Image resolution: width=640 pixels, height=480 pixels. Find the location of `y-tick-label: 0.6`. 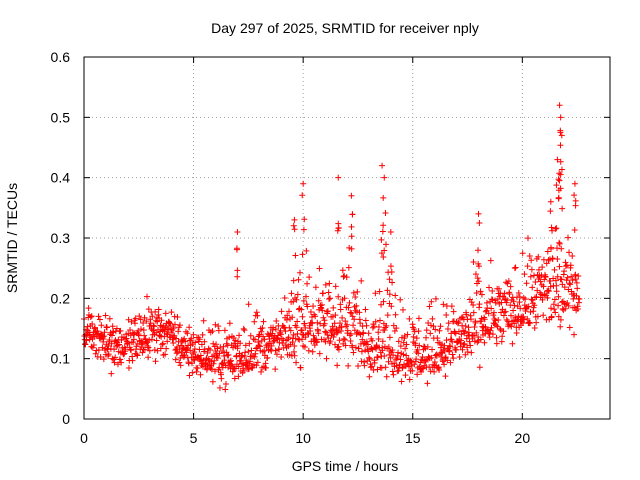

y-tick-label: 0.6 is located at coordinates (61, 57).